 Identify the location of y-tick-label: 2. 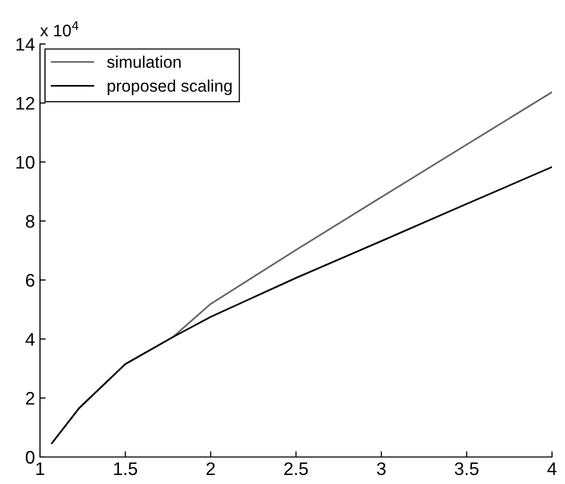
(30, 398).